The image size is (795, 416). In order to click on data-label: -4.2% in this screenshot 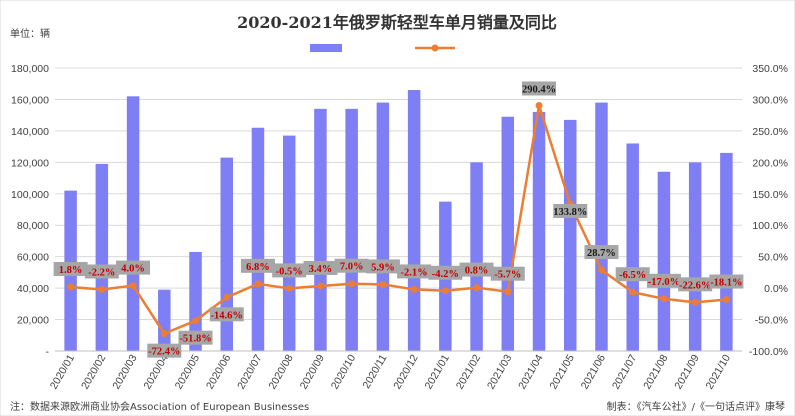, I will do `click(445, 274)`.